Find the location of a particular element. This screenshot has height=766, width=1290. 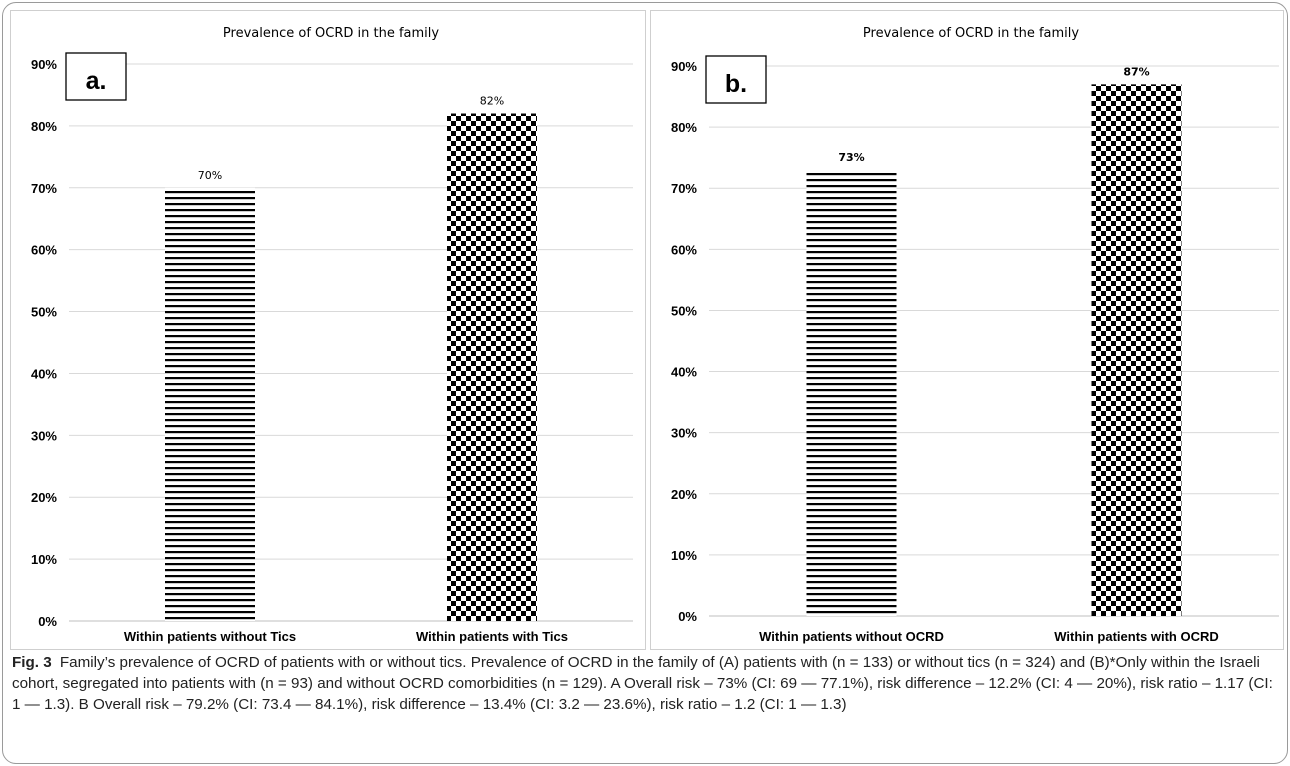

data-label: 82% is located at coordinates (492, 101).